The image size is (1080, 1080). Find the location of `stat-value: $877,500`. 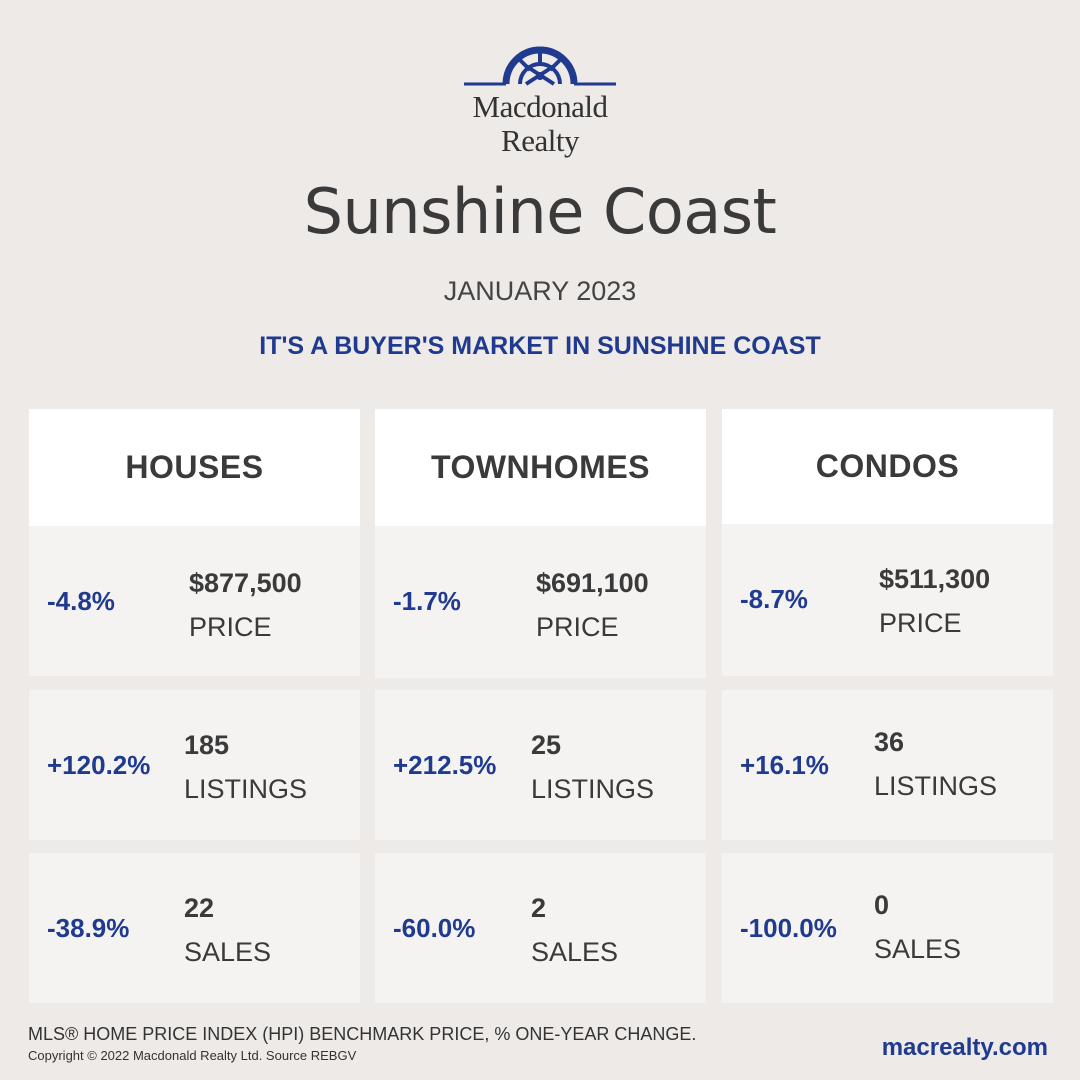

stat-value: $877,500 is located at coordinates (245, 583).